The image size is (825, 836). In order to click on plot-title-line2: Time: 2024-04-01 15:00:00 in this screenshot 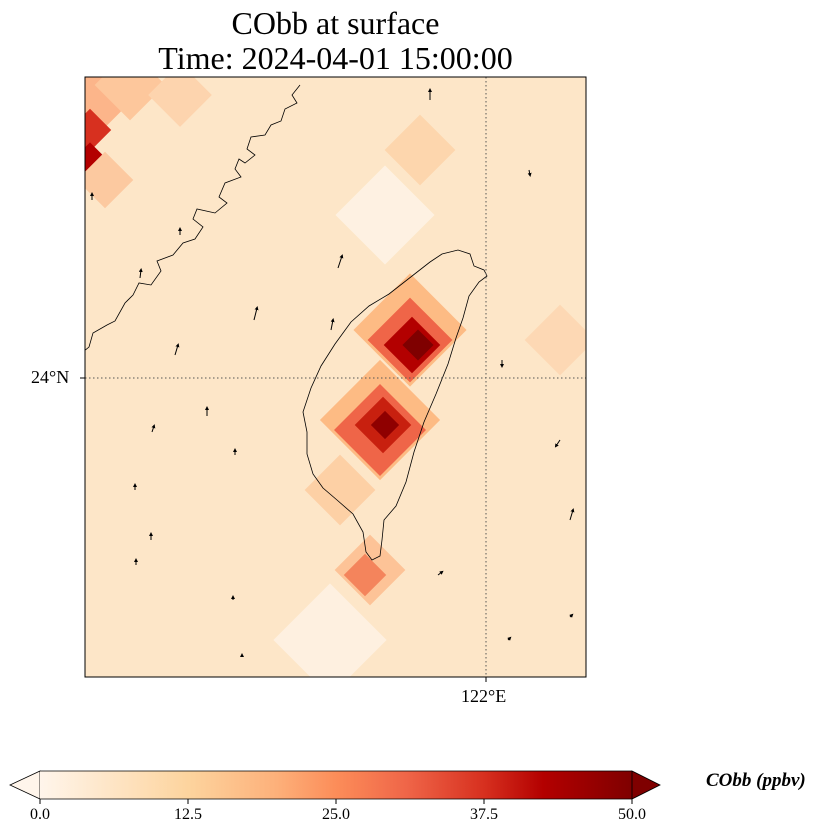, I will do `click(335, 58)`.